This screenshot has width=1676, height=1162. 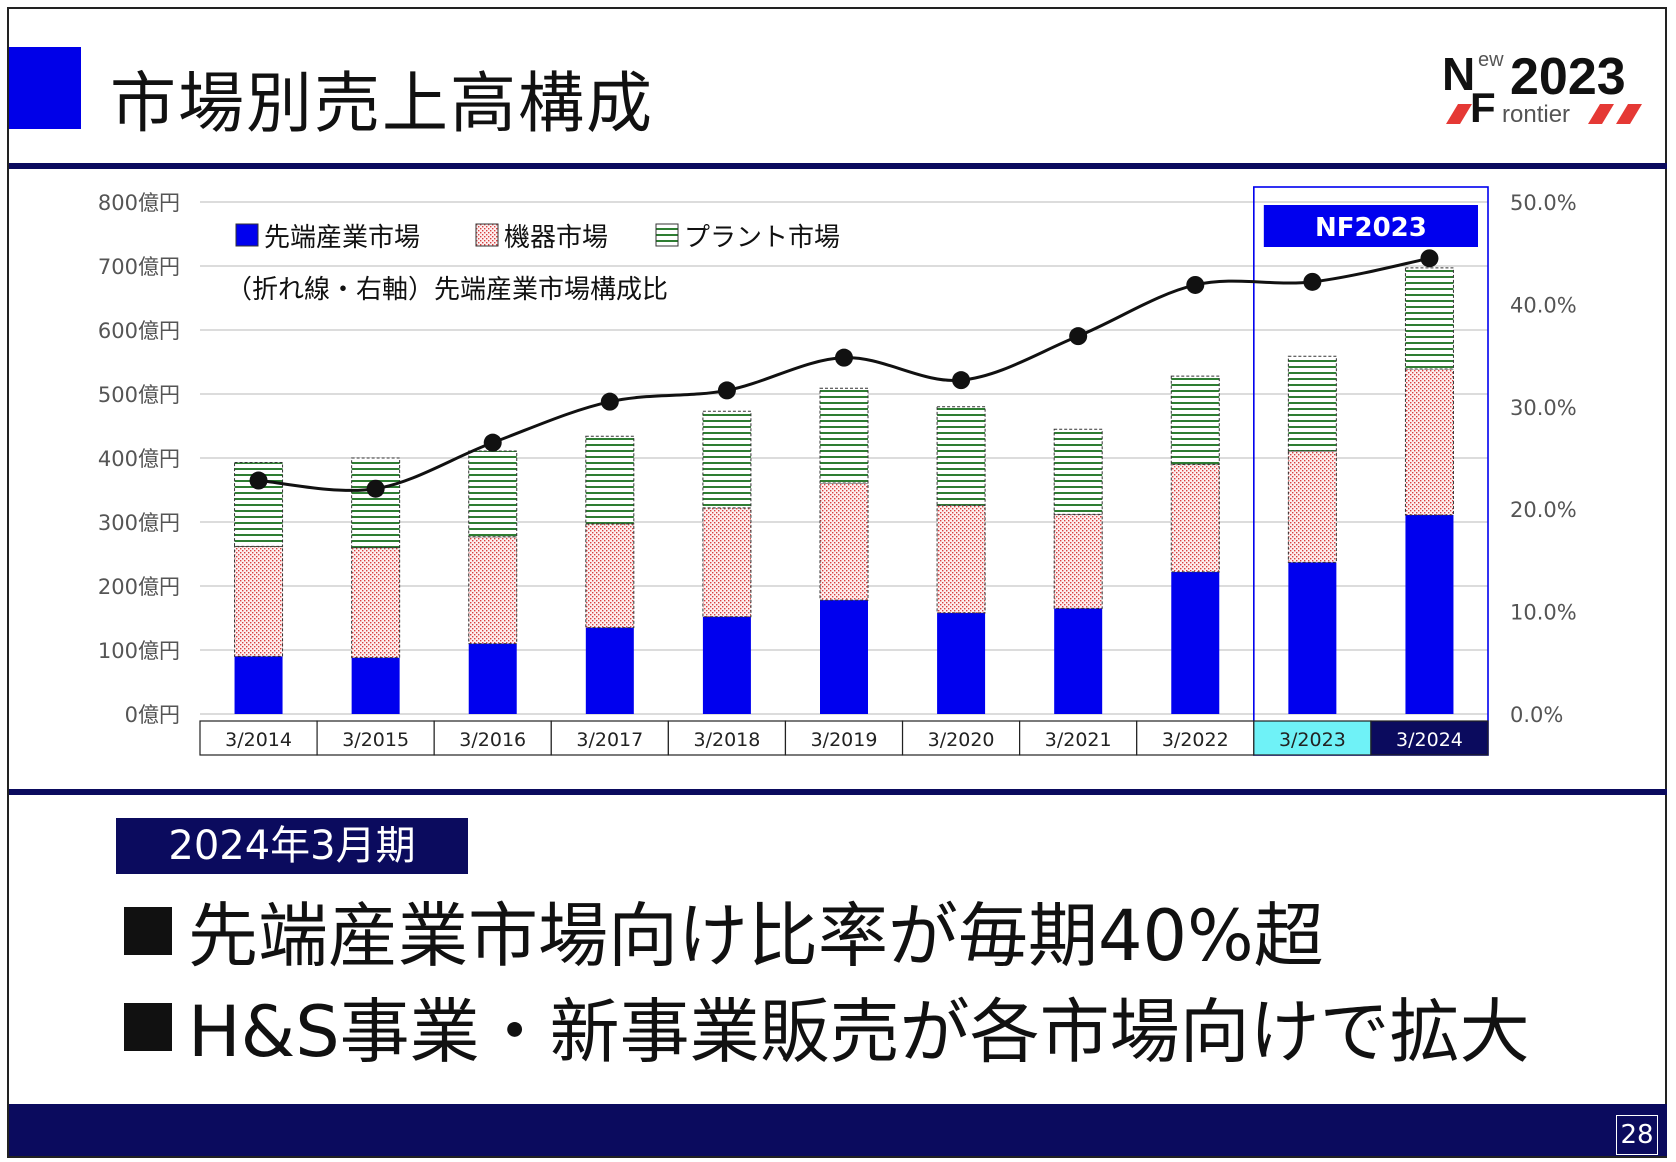 I want to click on left-tick-label: 0億円, so click(x=152, y=715).